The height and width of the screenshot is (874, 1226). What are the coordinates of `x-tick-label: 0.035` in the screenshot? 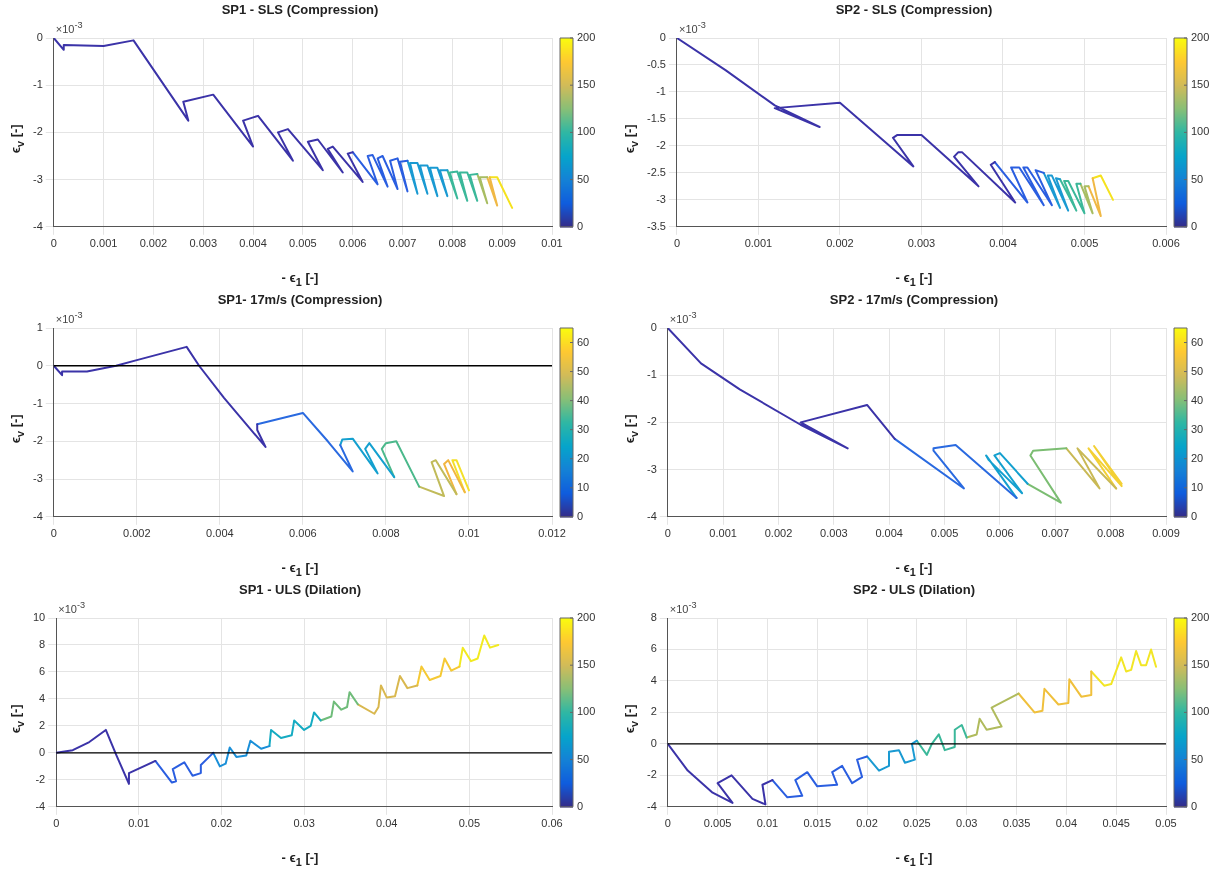 It's located at (1016, 823).